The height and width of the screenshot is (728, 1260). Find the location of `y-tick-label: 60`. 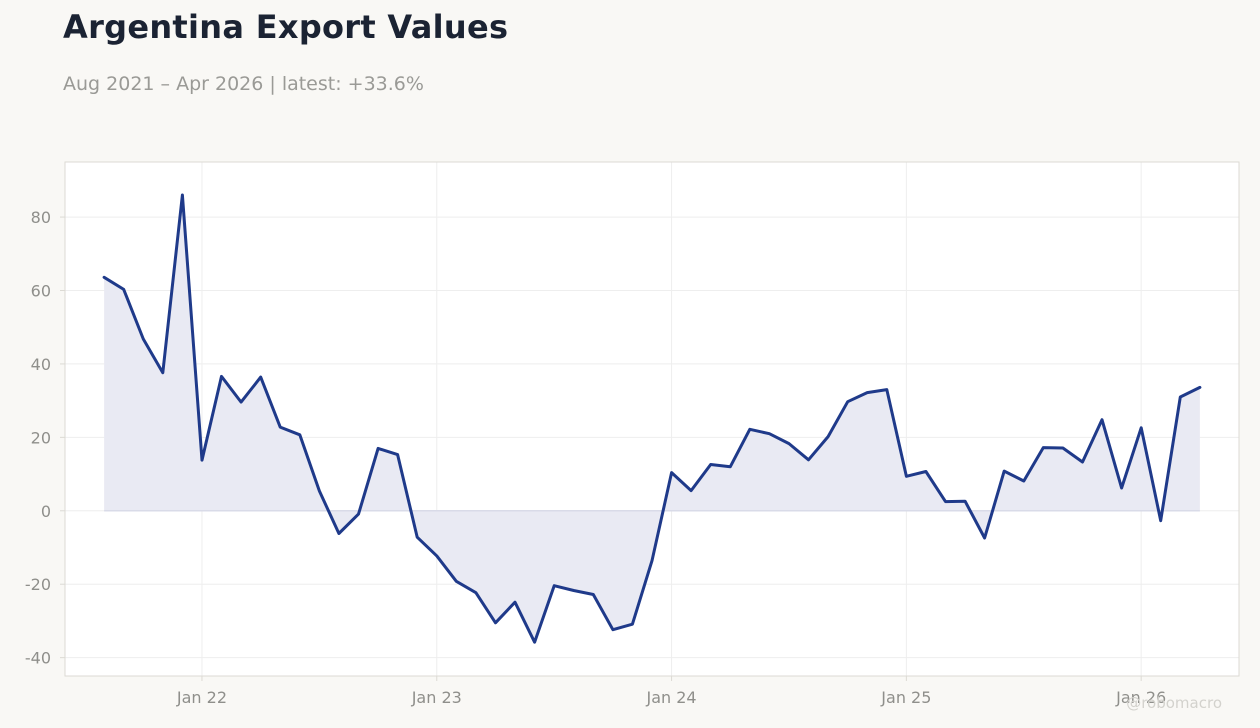

y-tick-label: 60 is located at coordinates (41, 291).